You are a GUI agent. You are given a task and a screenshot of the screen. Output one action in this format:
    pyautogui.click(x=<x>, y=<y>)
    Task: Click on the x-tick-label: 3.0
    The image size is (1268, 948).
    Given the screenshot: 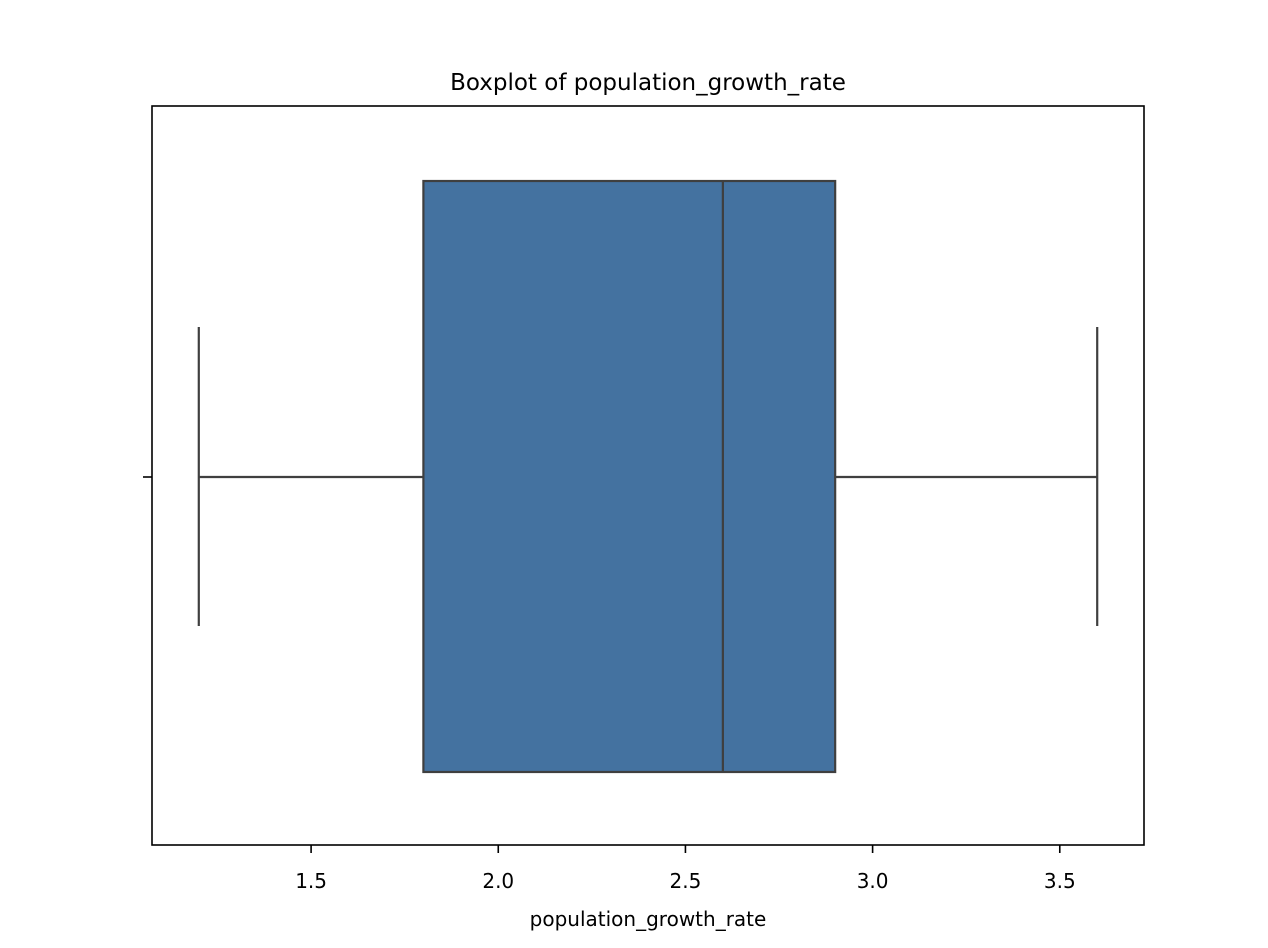 What is the action you would take?
    pyautogui.click(x=873, y=881)
    